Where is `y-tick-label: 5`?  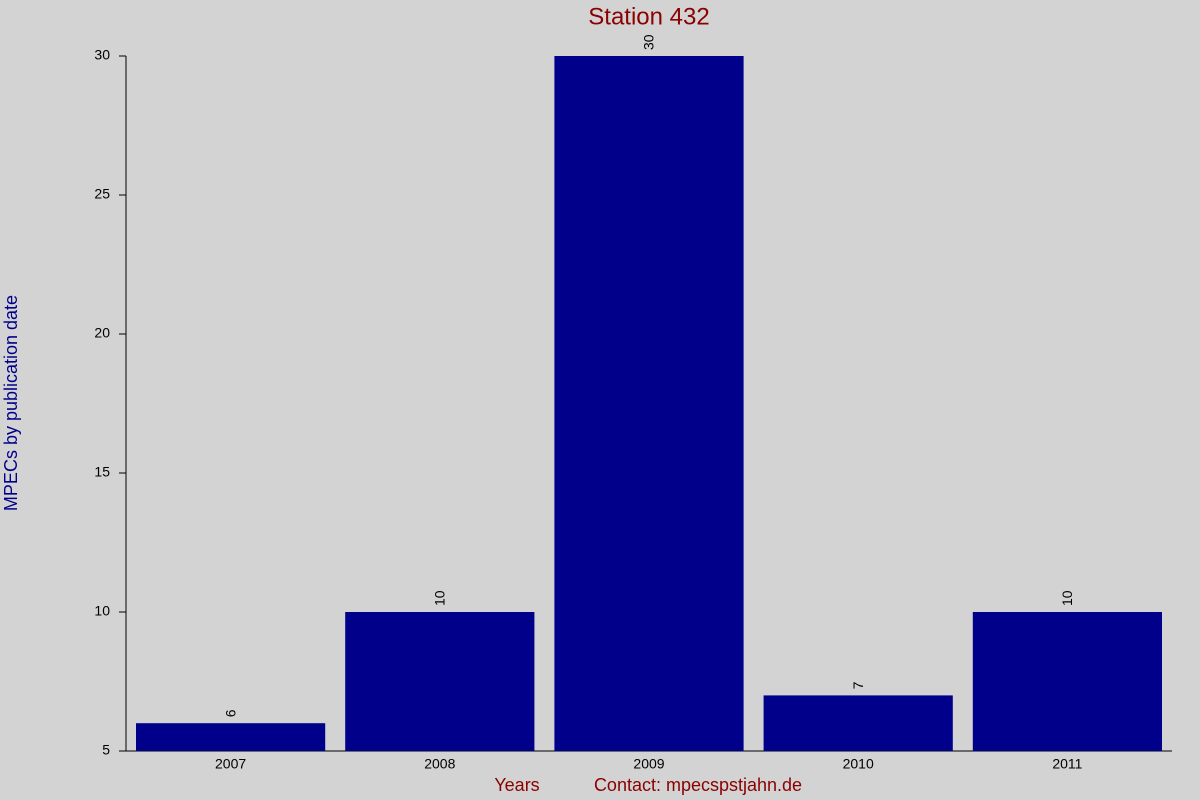
y-tick-label: 5 is located at coordinates (106, 750).